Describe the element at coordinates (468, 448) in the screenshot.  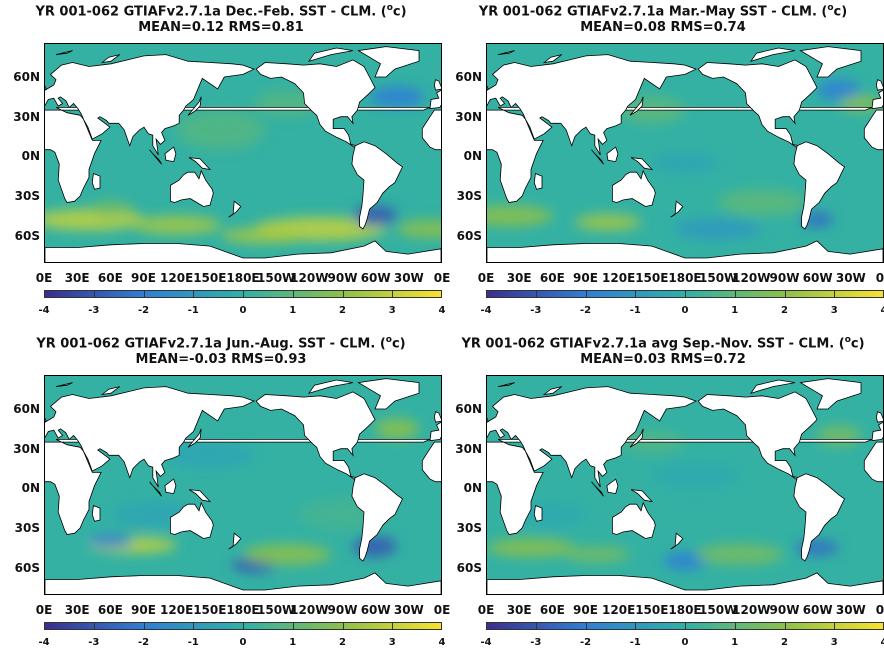
I see `lat-label: 30N` at that location.